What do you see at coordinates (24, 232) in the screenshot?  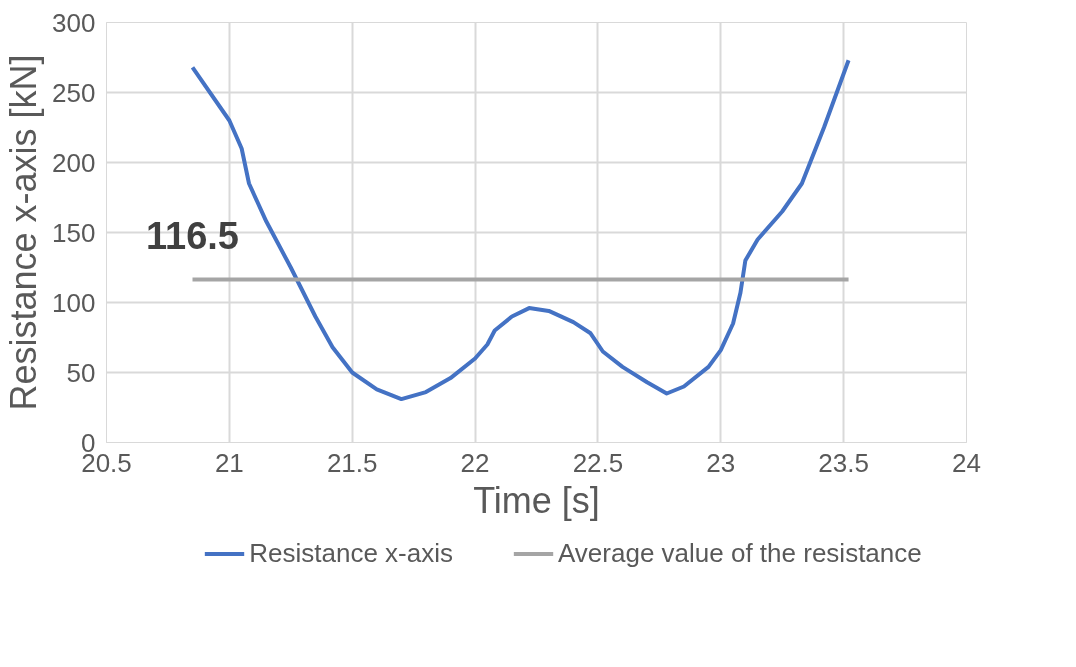 I see `y-axis-title: Resistance x-axis [kN]` at bounding box center [24, 232].